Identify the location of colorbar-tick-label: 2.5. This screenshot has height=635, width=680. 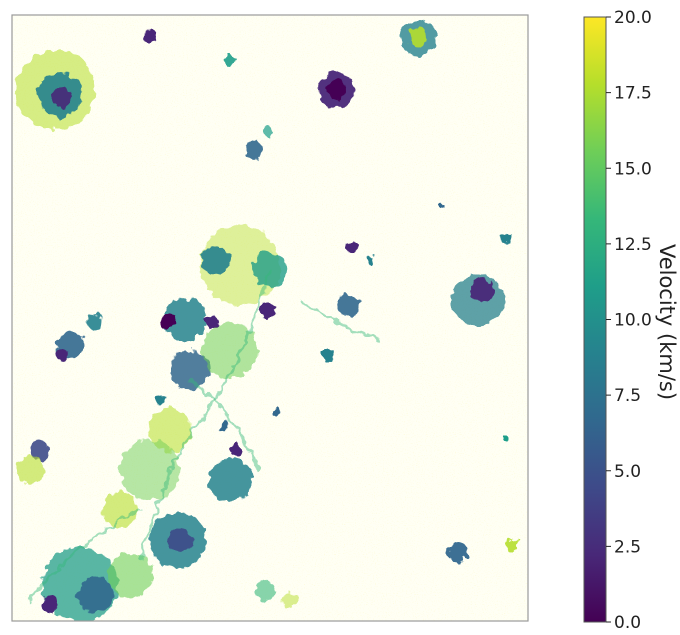
(627, 547).